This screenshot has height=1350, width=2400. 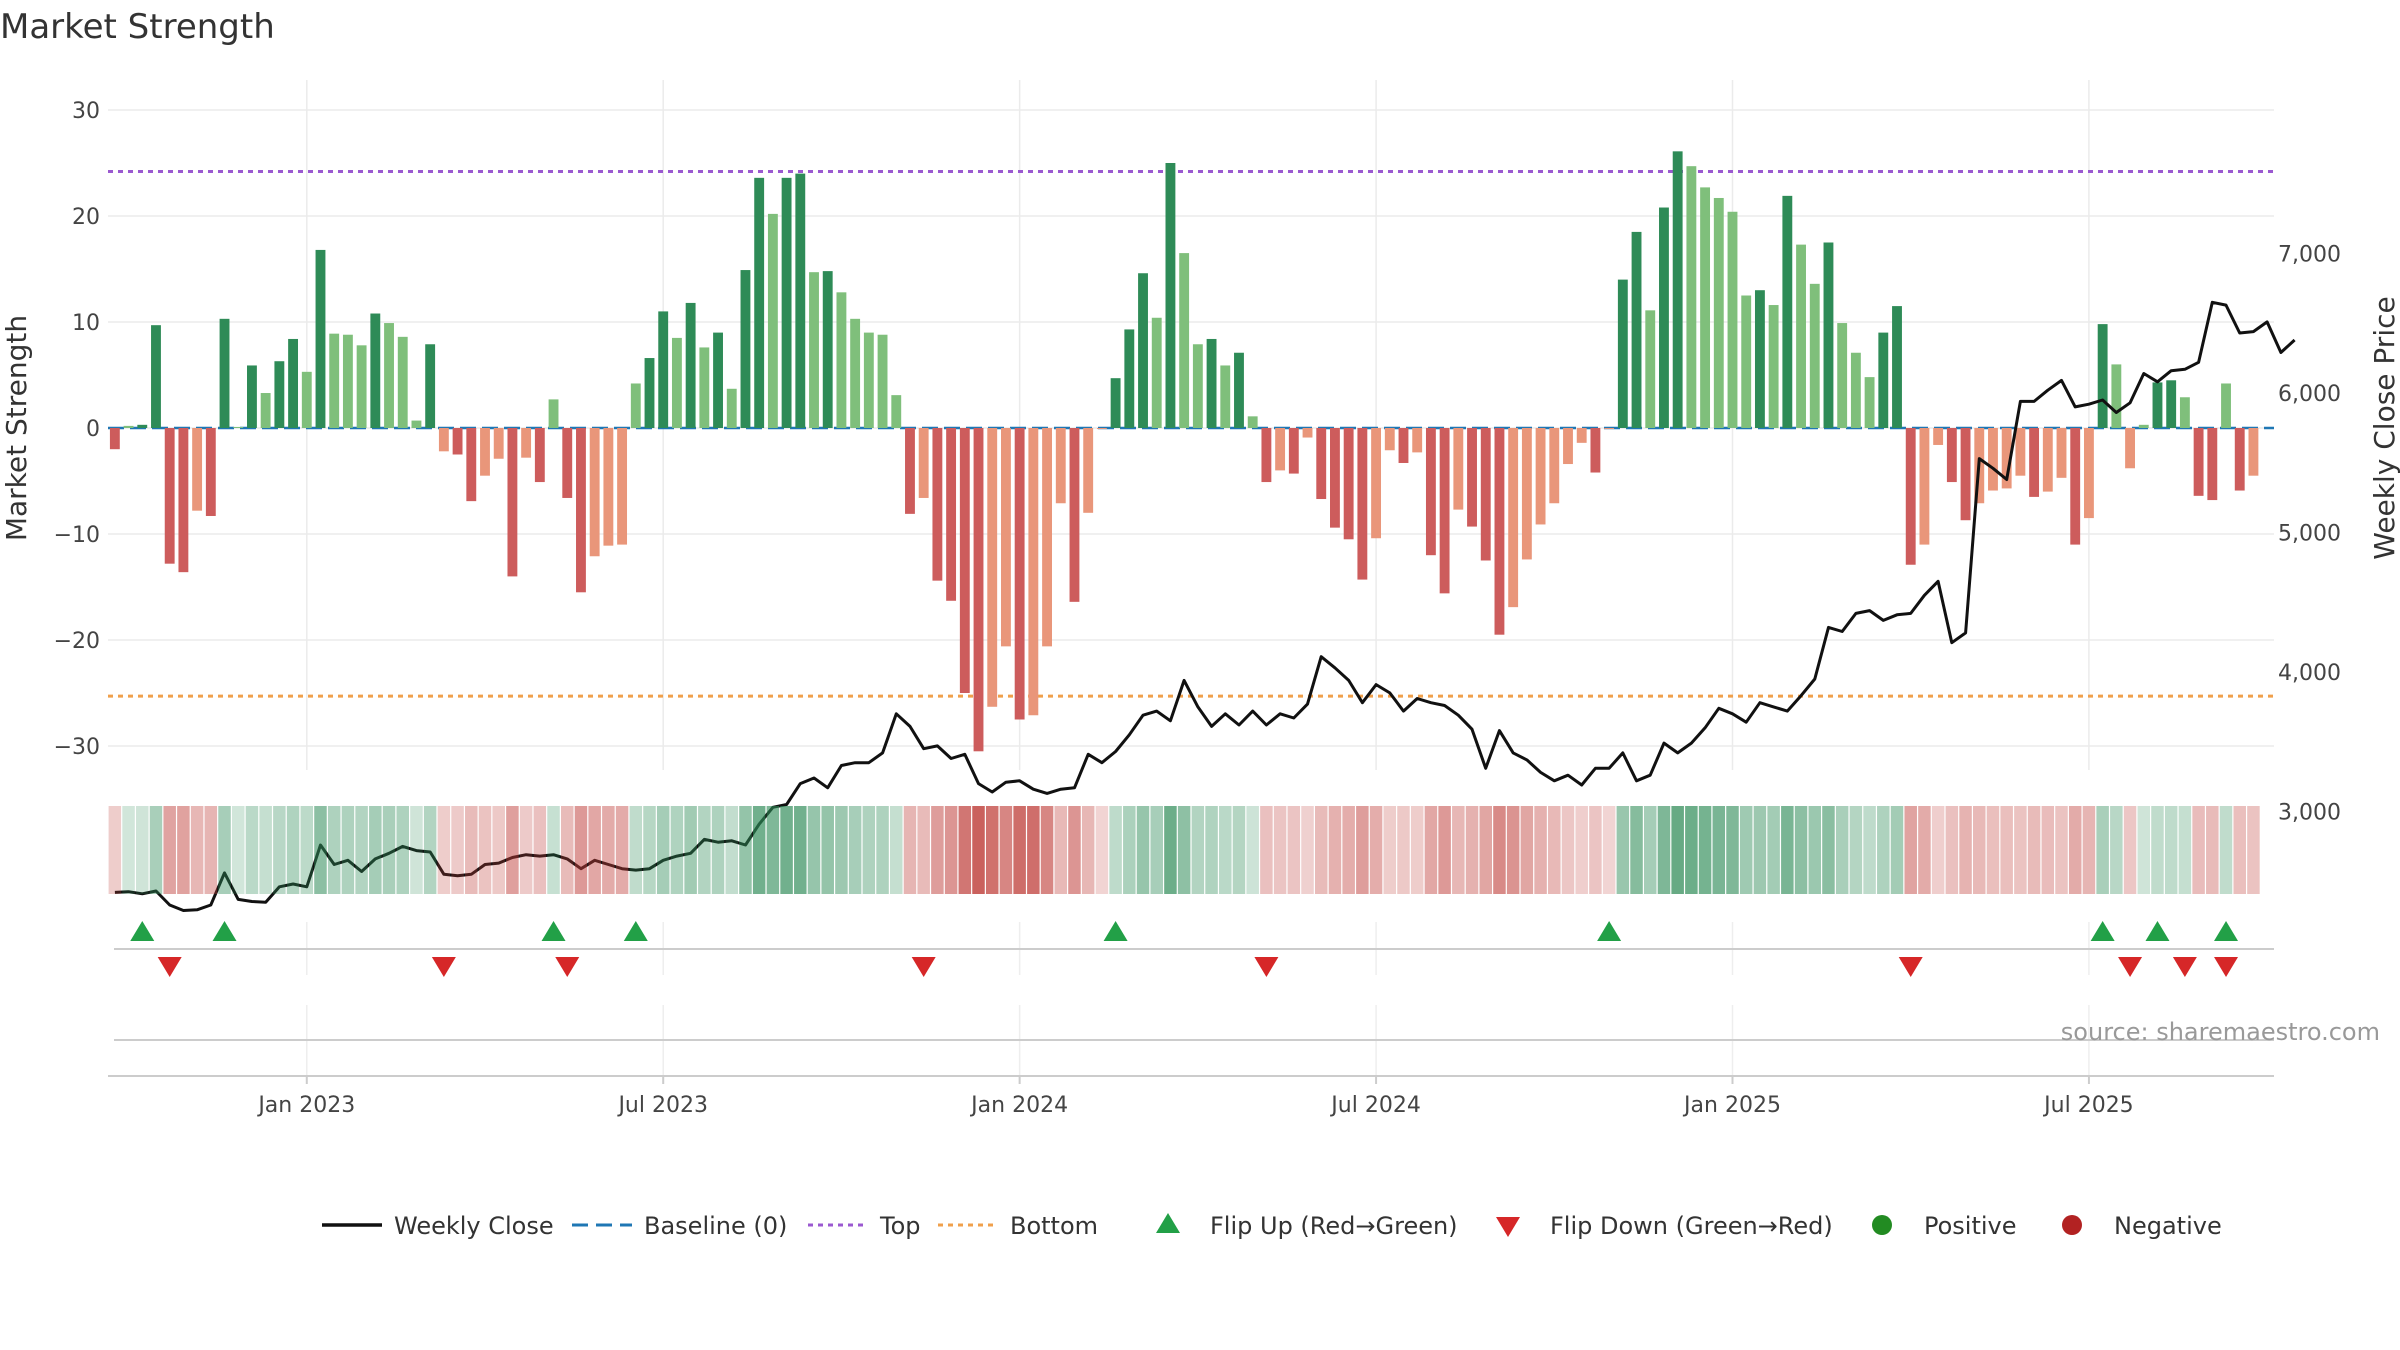 I want to click on flip-markers, so click(x=1194, y=949).